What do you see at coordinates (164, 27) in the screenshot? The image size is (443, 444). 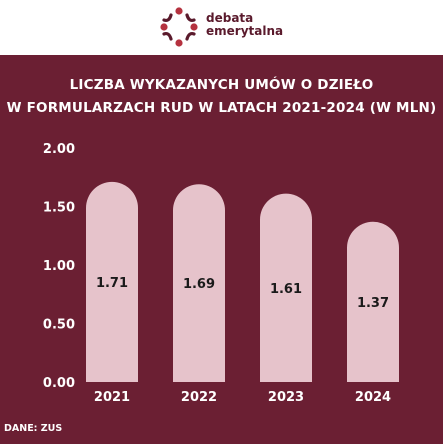 I see `logo-dot-left` at bounding box center [164, 27].